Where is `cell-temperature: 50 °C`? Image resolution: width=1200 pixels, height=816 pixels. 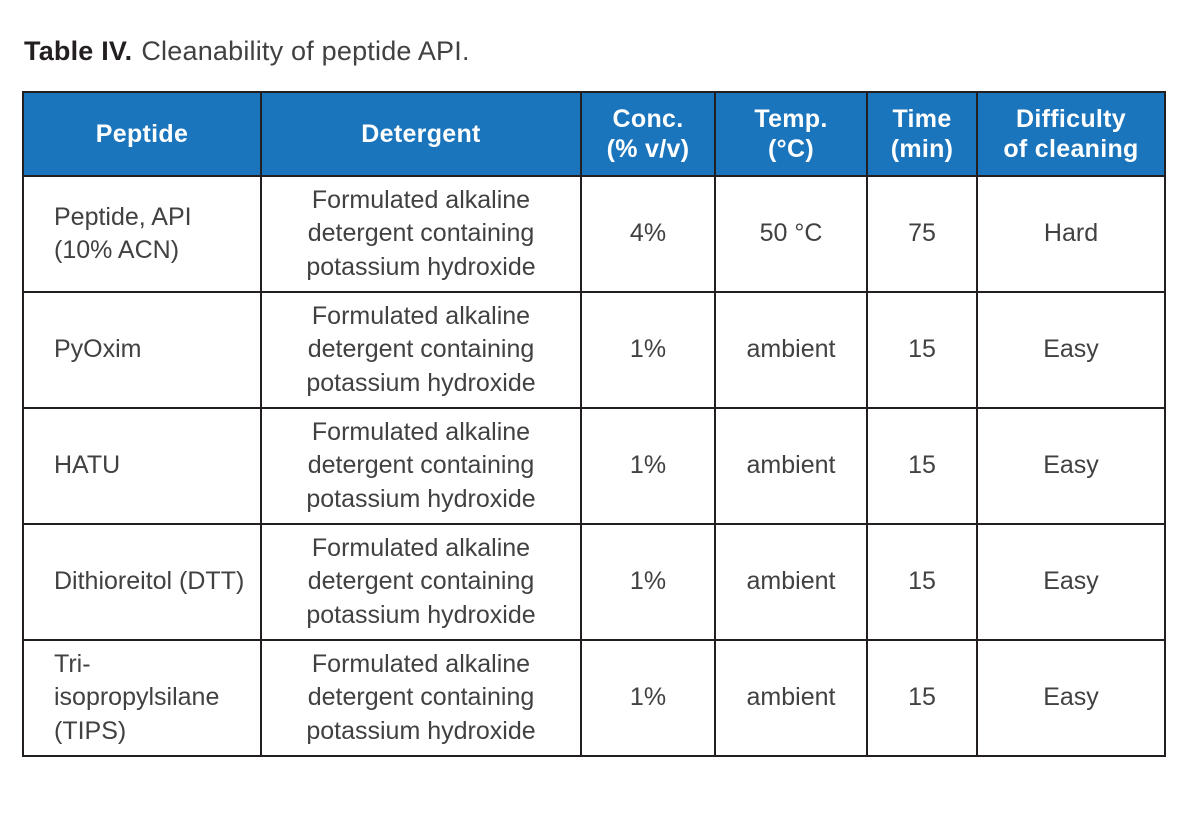
cell-temperature: 50 °C is located at coordinates (791, 234).